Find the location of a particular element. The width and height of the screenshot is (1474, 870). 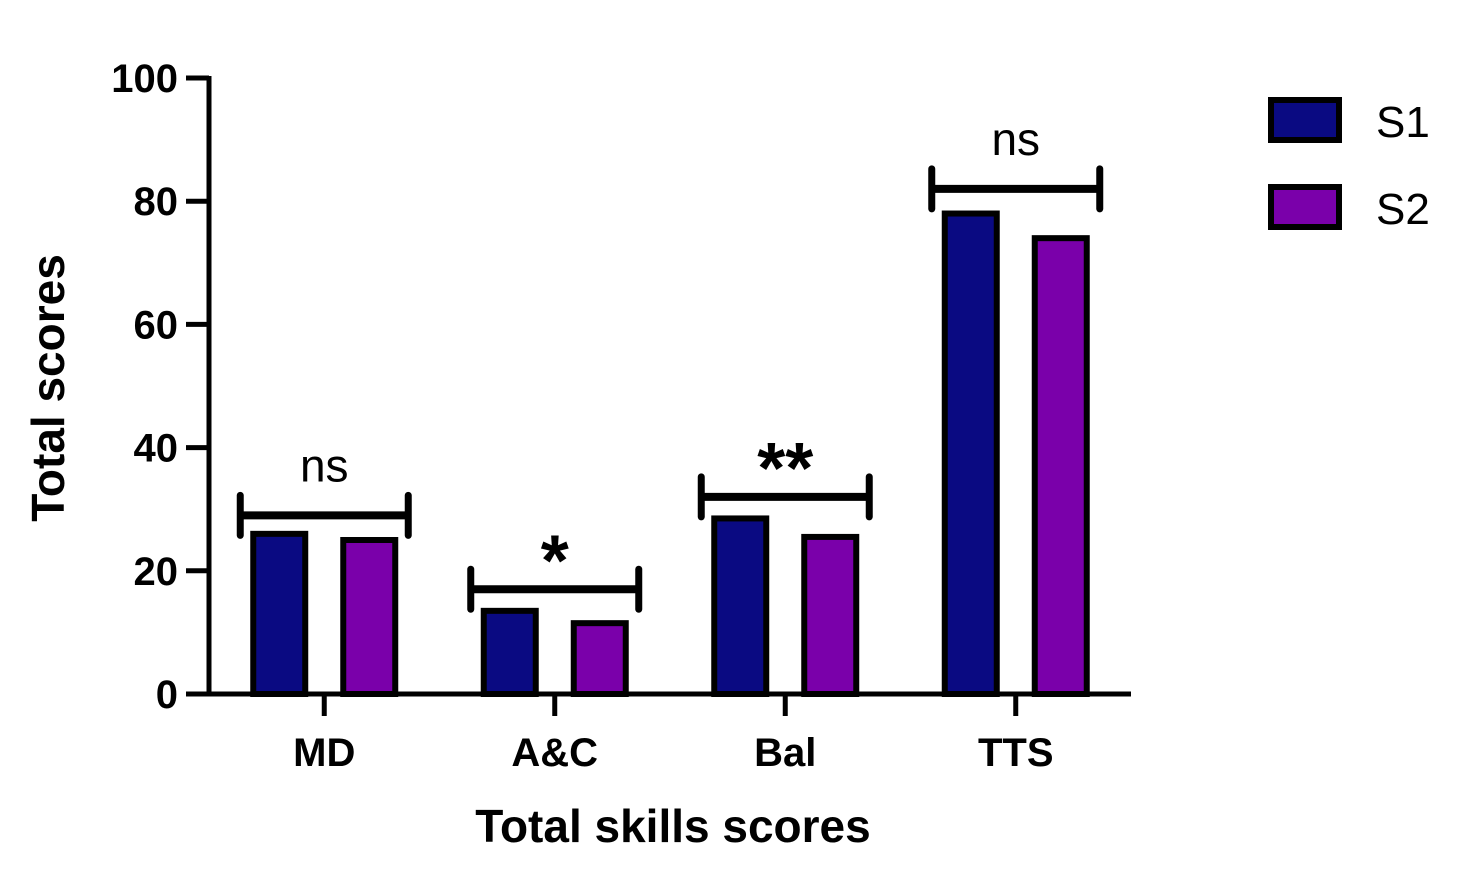

significance-bal: ** is located at coordinates (785, 475).